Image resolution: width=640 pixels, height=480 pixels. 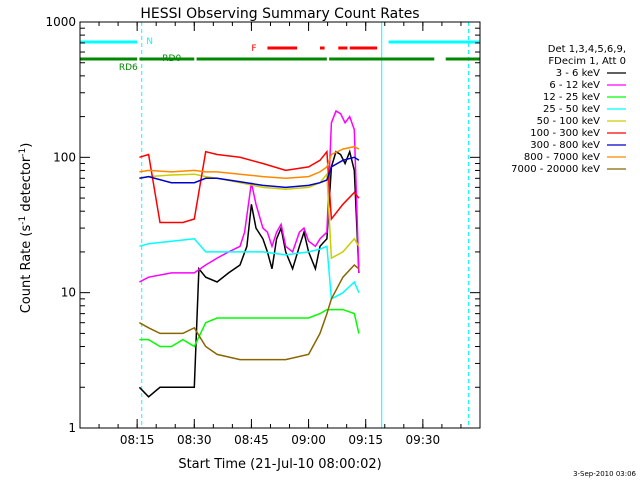 What do you see at coordinates (279, 464) in the screenshot?
I see `x-axis-label: Start Time (21-Jul-10 08:00:02)` at bounding box center [279, 464].